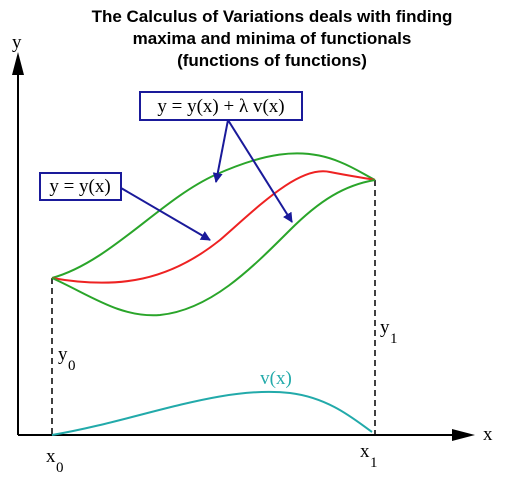 The image size is (505, 480). What do you see at coordinates (463, 435) in the screenshot?
I see `x-arrow` at bounding box center [463, 435].